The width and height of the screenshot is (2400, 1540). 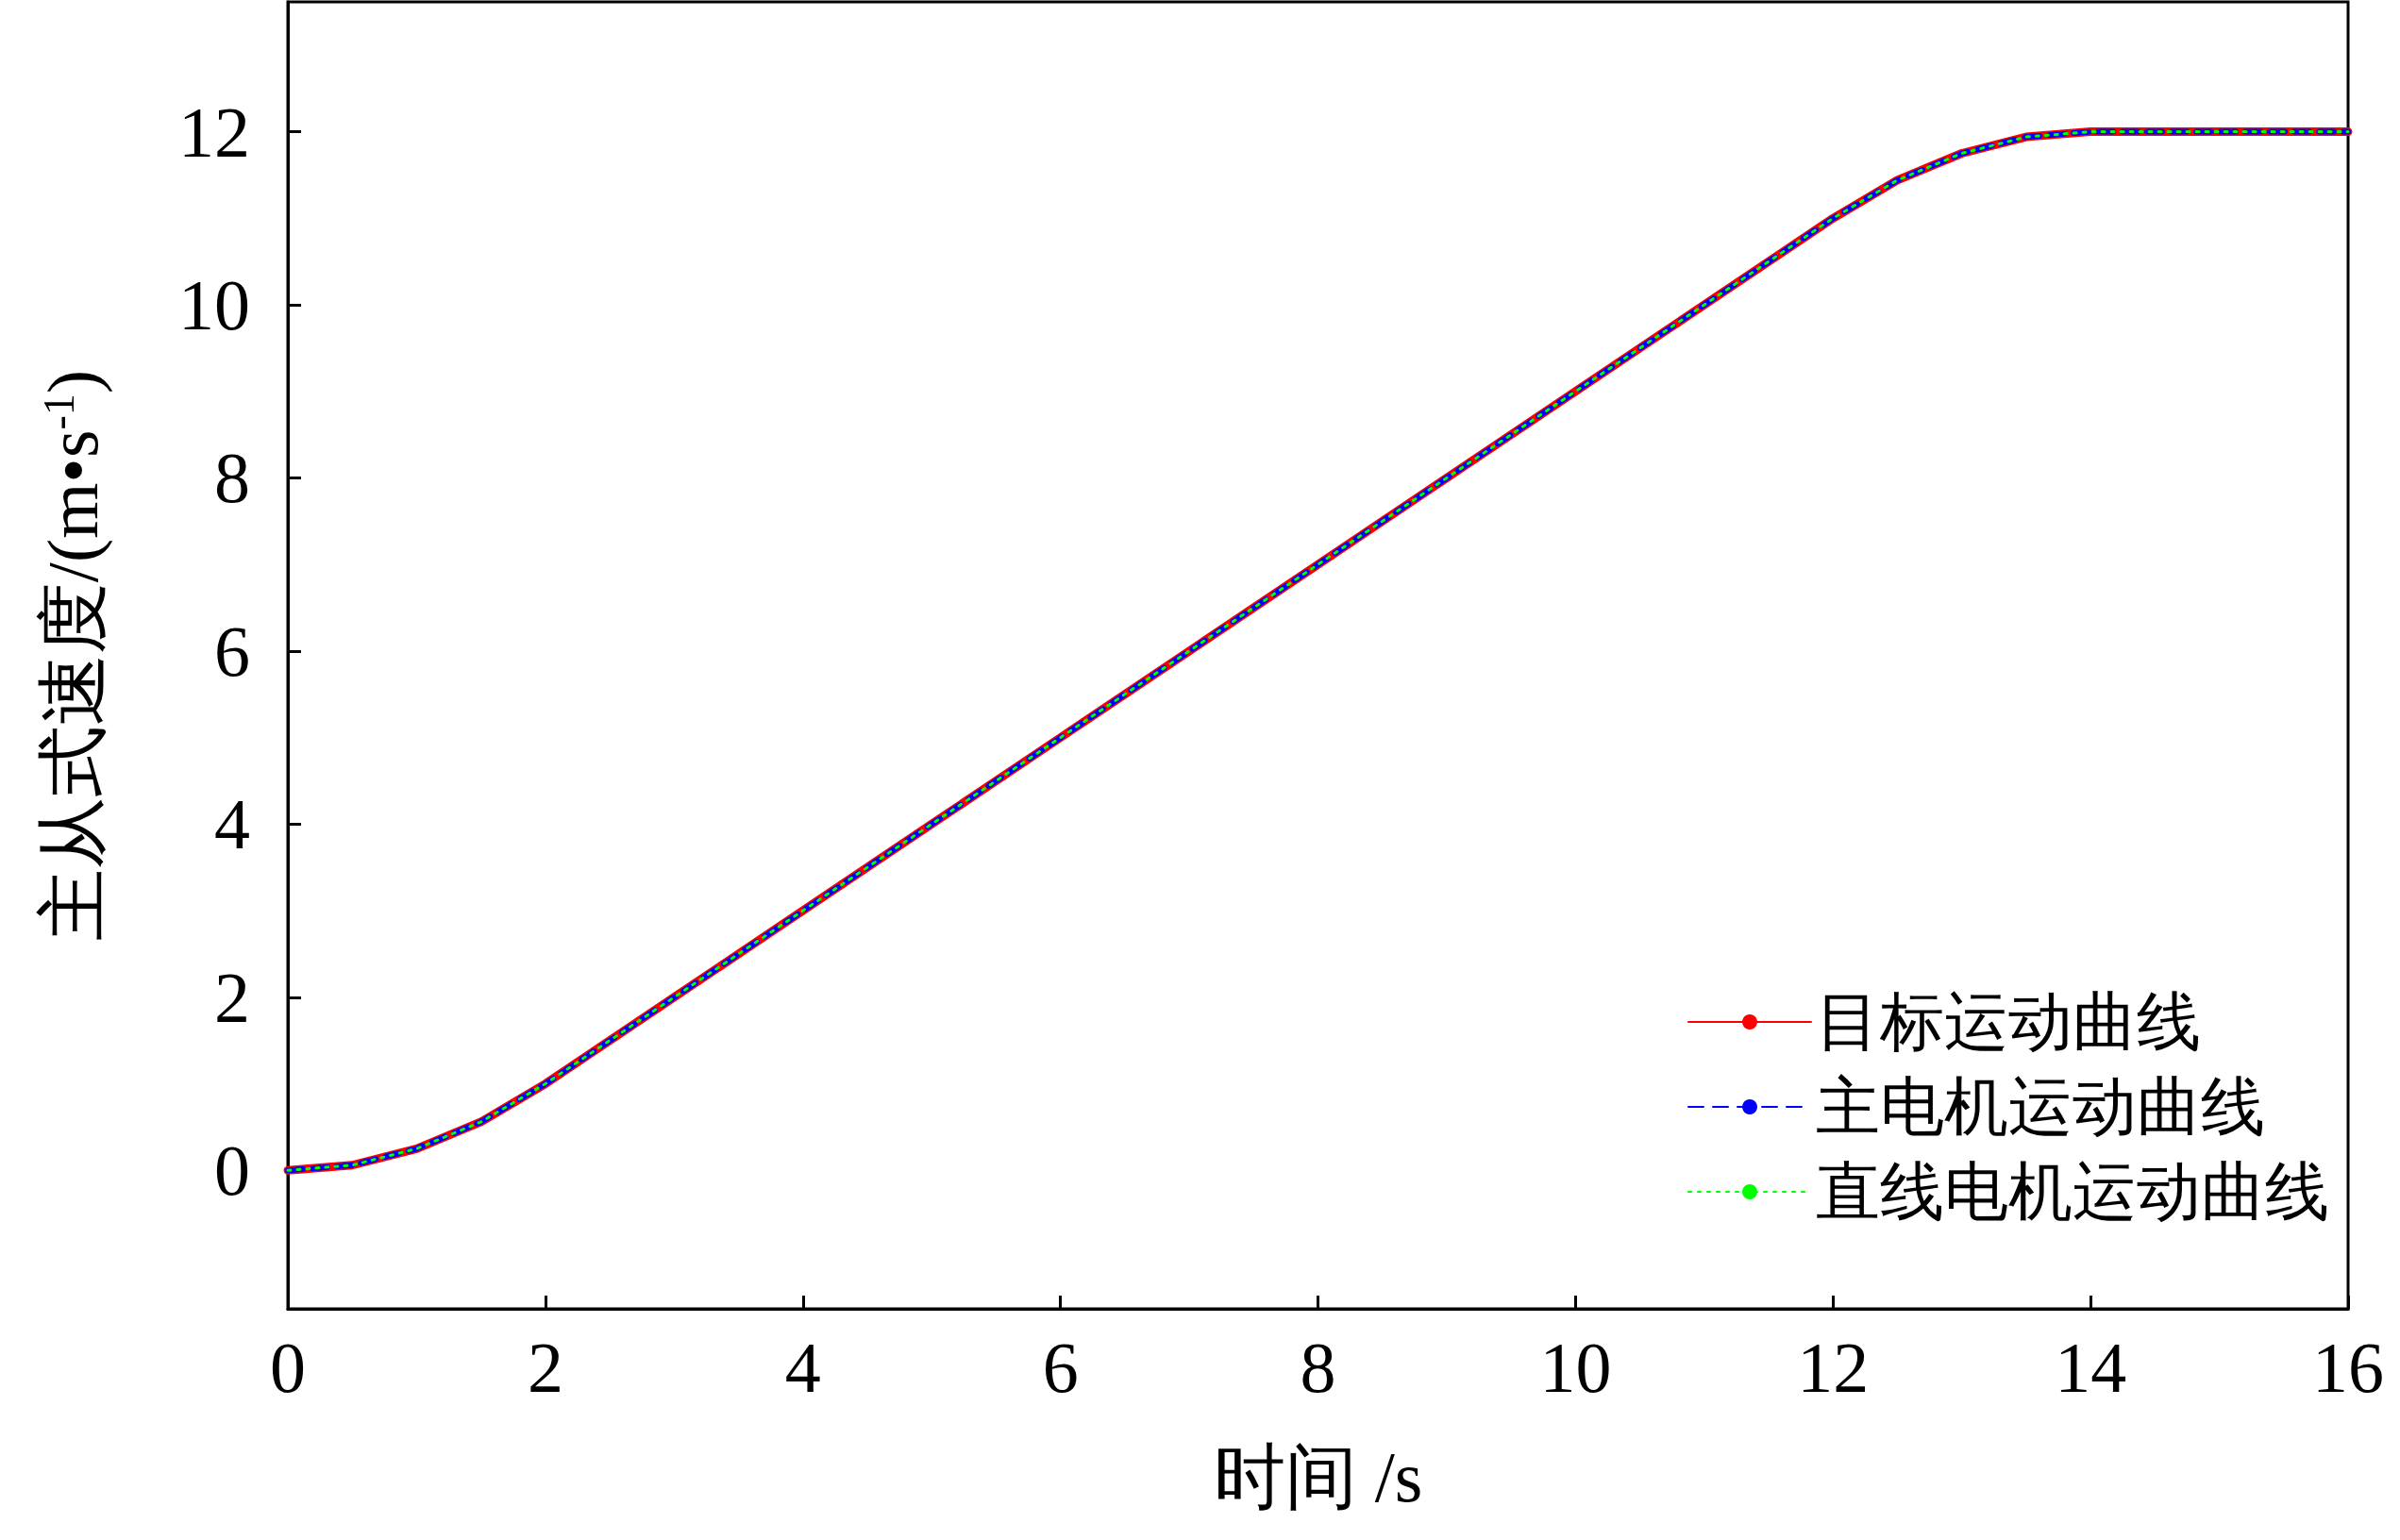 I want to click on y-tick-label: 6, so click(x=232, y=651).